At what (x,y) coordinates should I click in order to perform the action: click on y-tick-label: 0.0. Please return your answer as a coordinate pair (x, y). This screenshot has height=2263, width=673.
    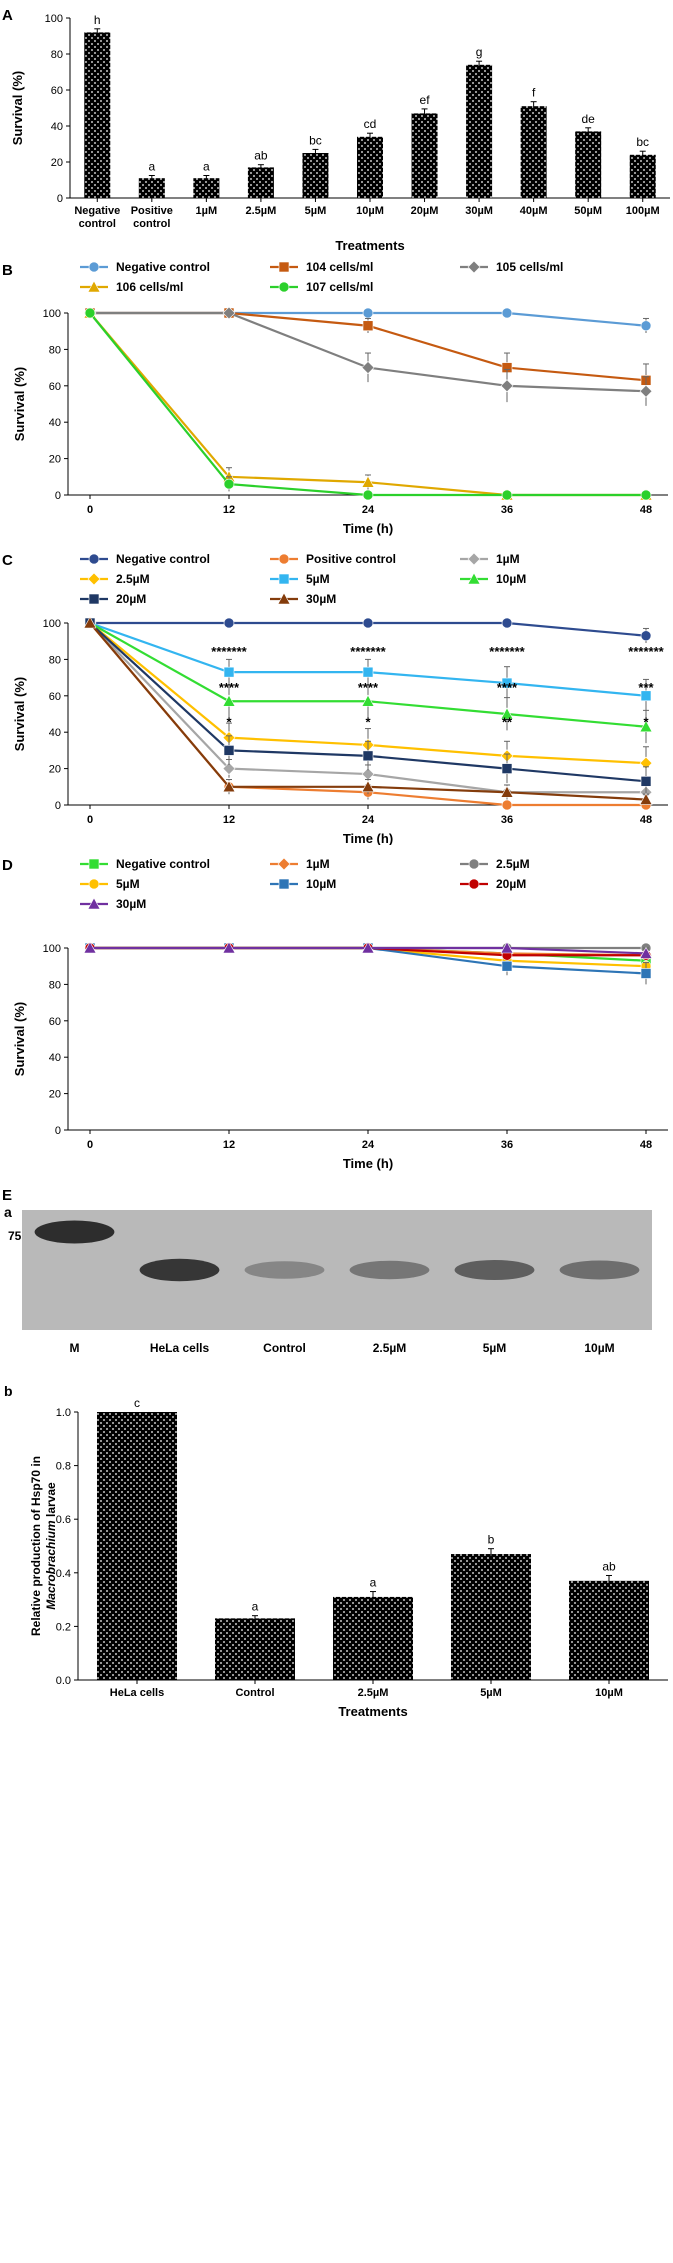
    Looking at the image, I should click on (63, 1681).